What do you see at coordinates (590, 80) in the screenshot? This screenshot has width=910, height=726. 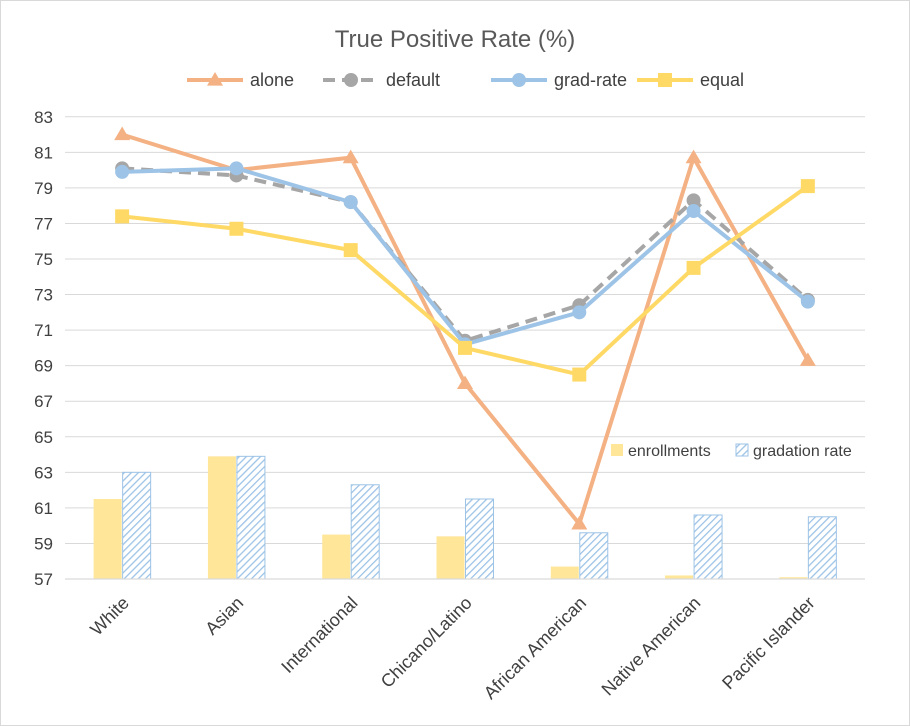 I see `legend-label-grad-rate: grad-rate` at bounding box center [590, 80].